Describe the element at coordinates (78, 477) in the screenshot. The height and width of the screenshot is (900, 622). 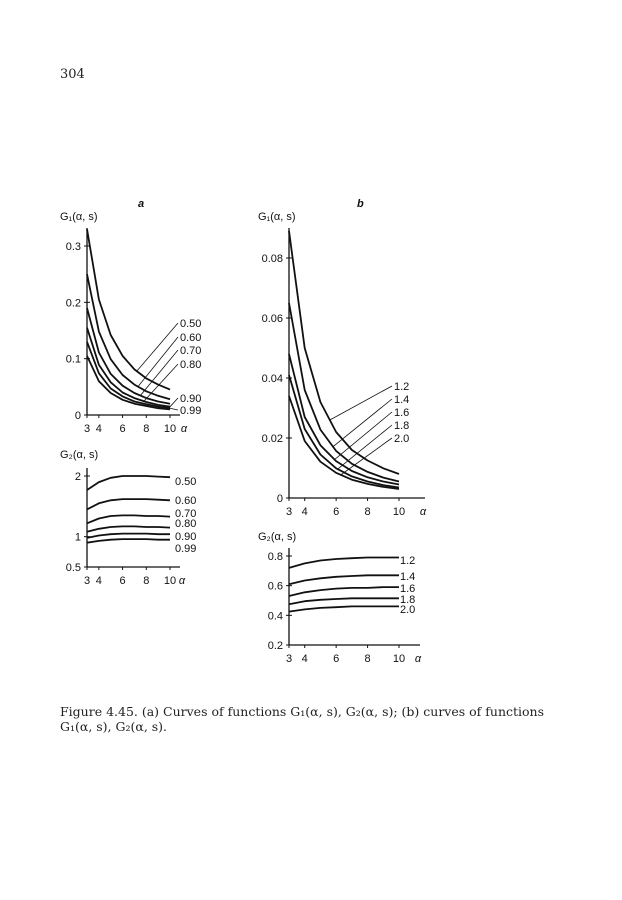
I see `y-tick-label: 2` at that location.